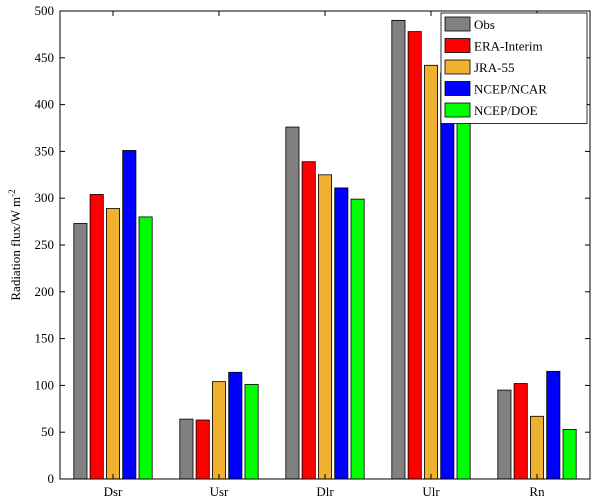  I want to click on legend-swatch-ncep-ncar, so click(457, 88).